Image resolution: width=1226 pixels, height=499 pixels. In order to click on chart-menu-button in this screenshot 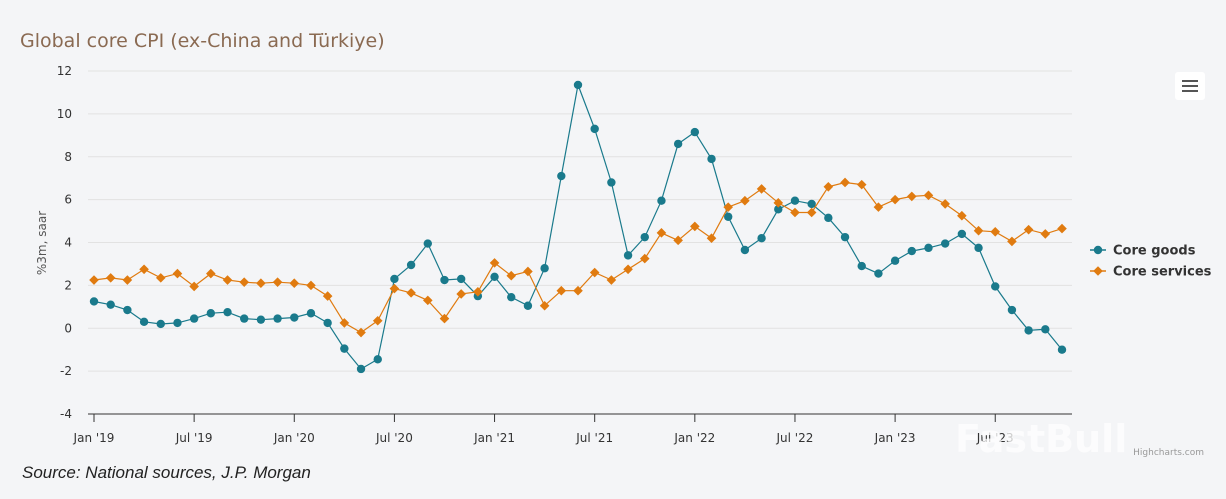, I will do `click(1190, 86)`.